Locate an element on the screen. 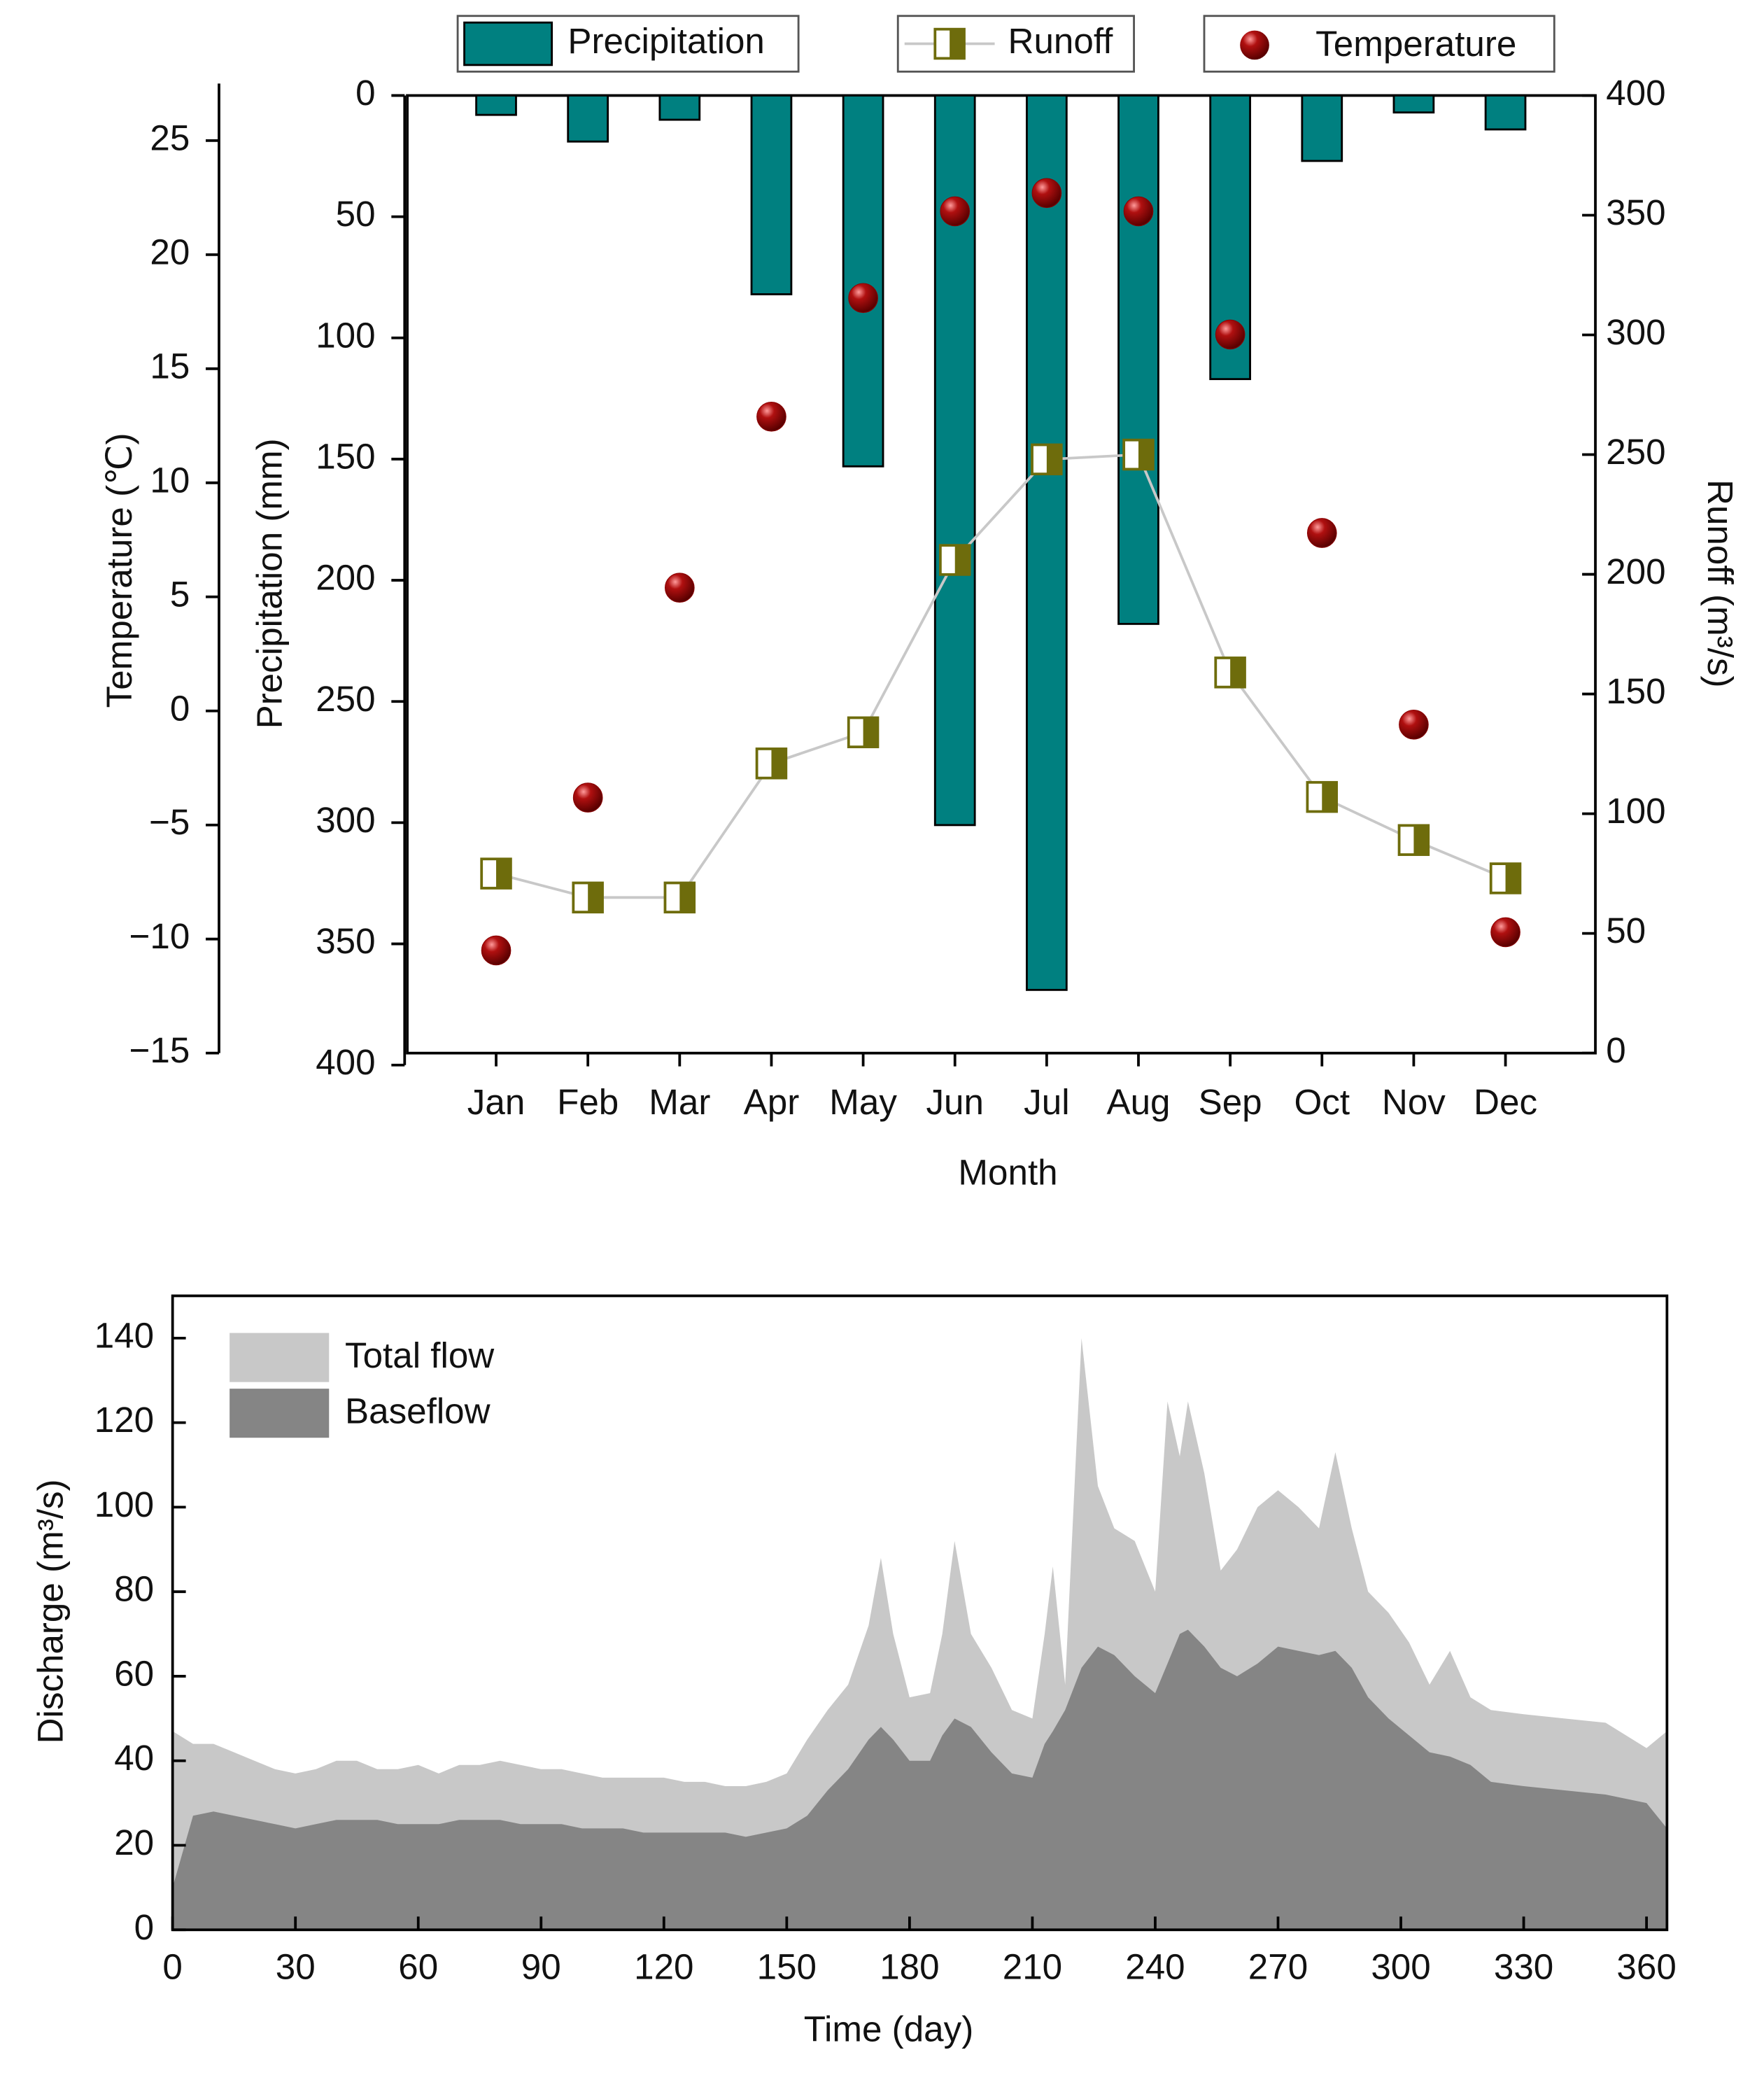 The width and height of the screenshot is (1764, 2085). y3-tick-label: −15 is located at coordinates (159, 1050).